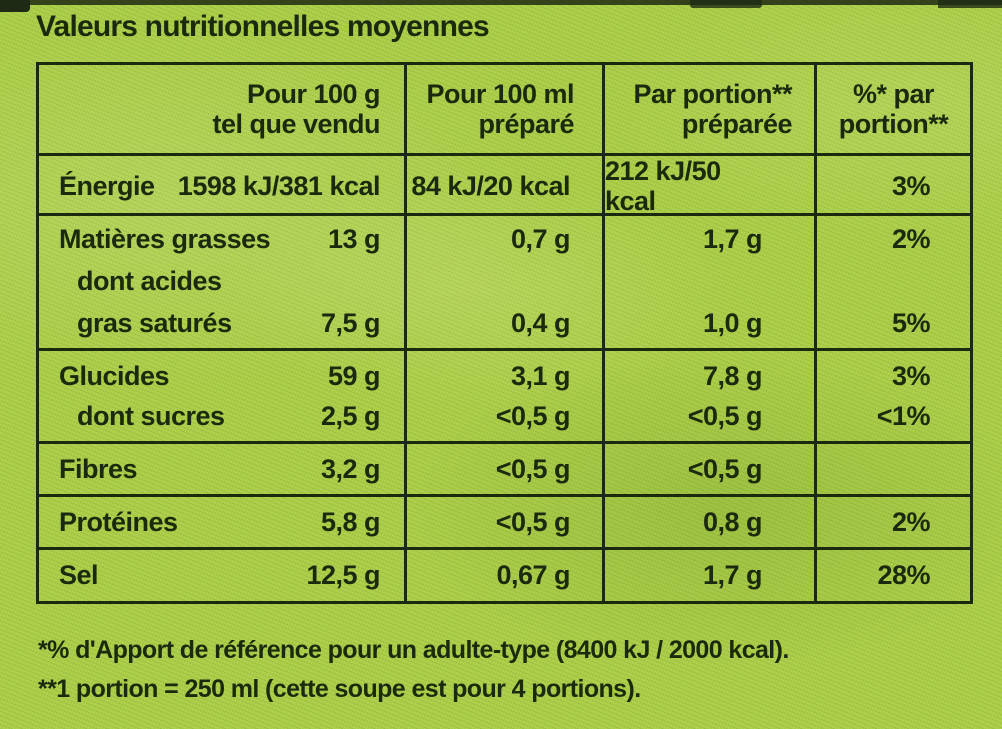 This screenshot has height=729, width=1002. Describe the element at coordinates (732, 376) in the screenshot. I see `cell-value: 7,8 g` at that location.